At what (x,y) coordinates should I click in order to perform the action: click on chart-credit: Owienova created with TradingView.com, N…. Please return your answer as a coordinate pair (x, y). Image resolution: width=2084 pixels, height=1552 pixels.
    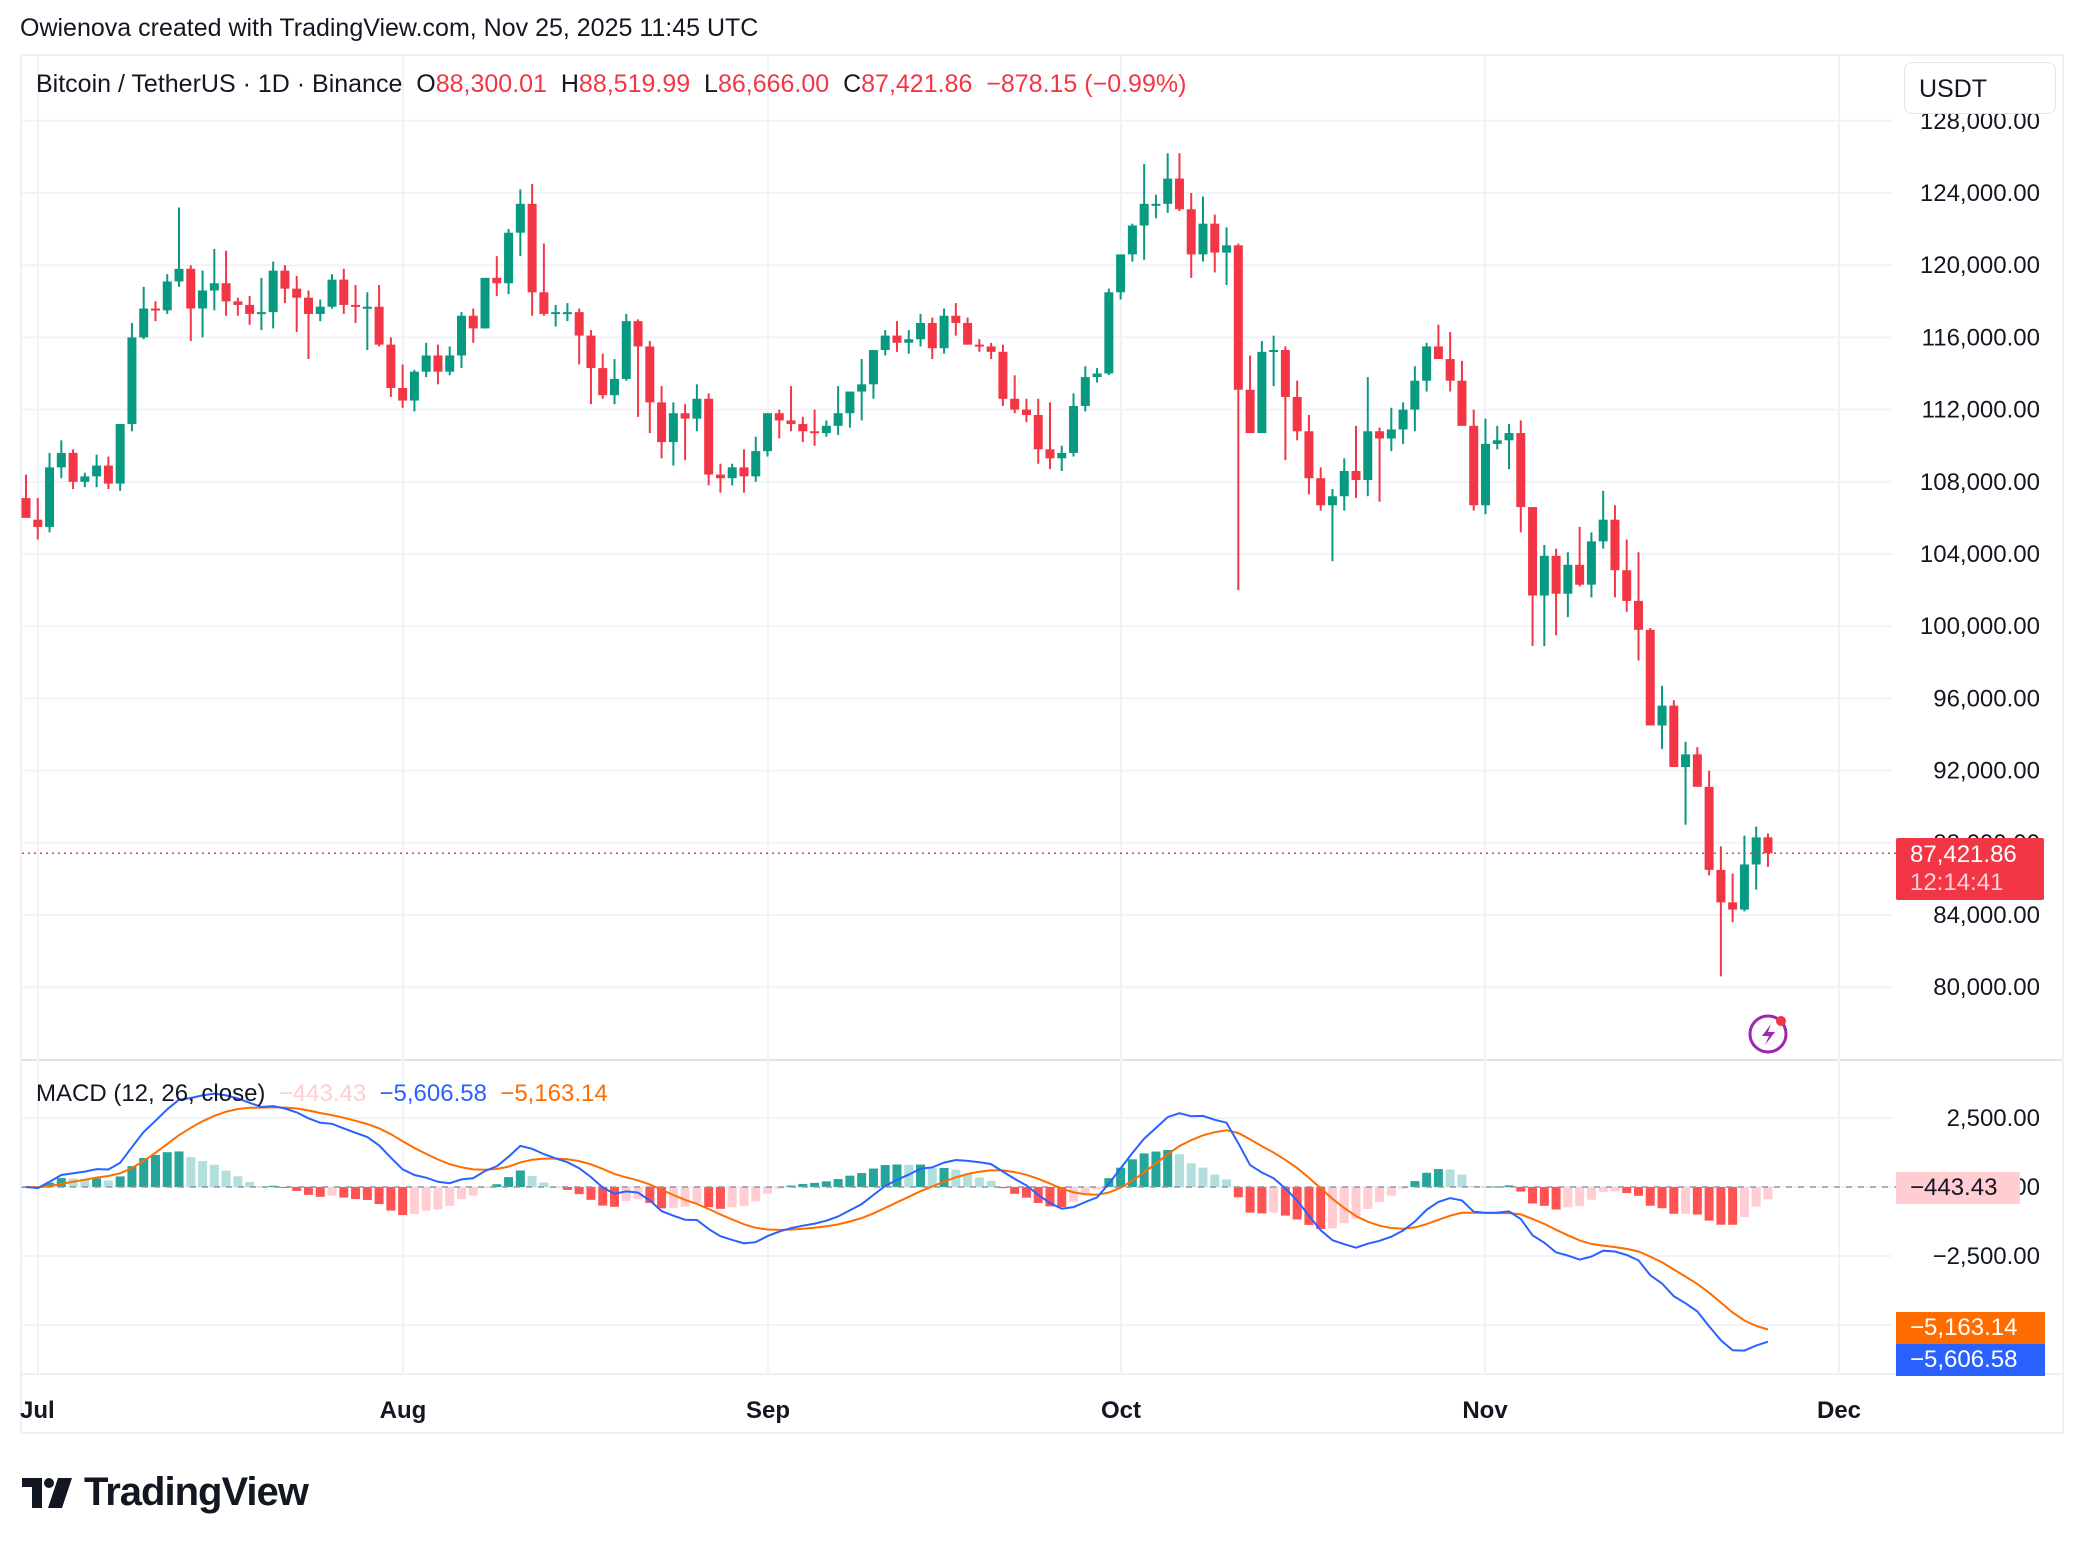
    Looking at the image, I should click on (389, 28).